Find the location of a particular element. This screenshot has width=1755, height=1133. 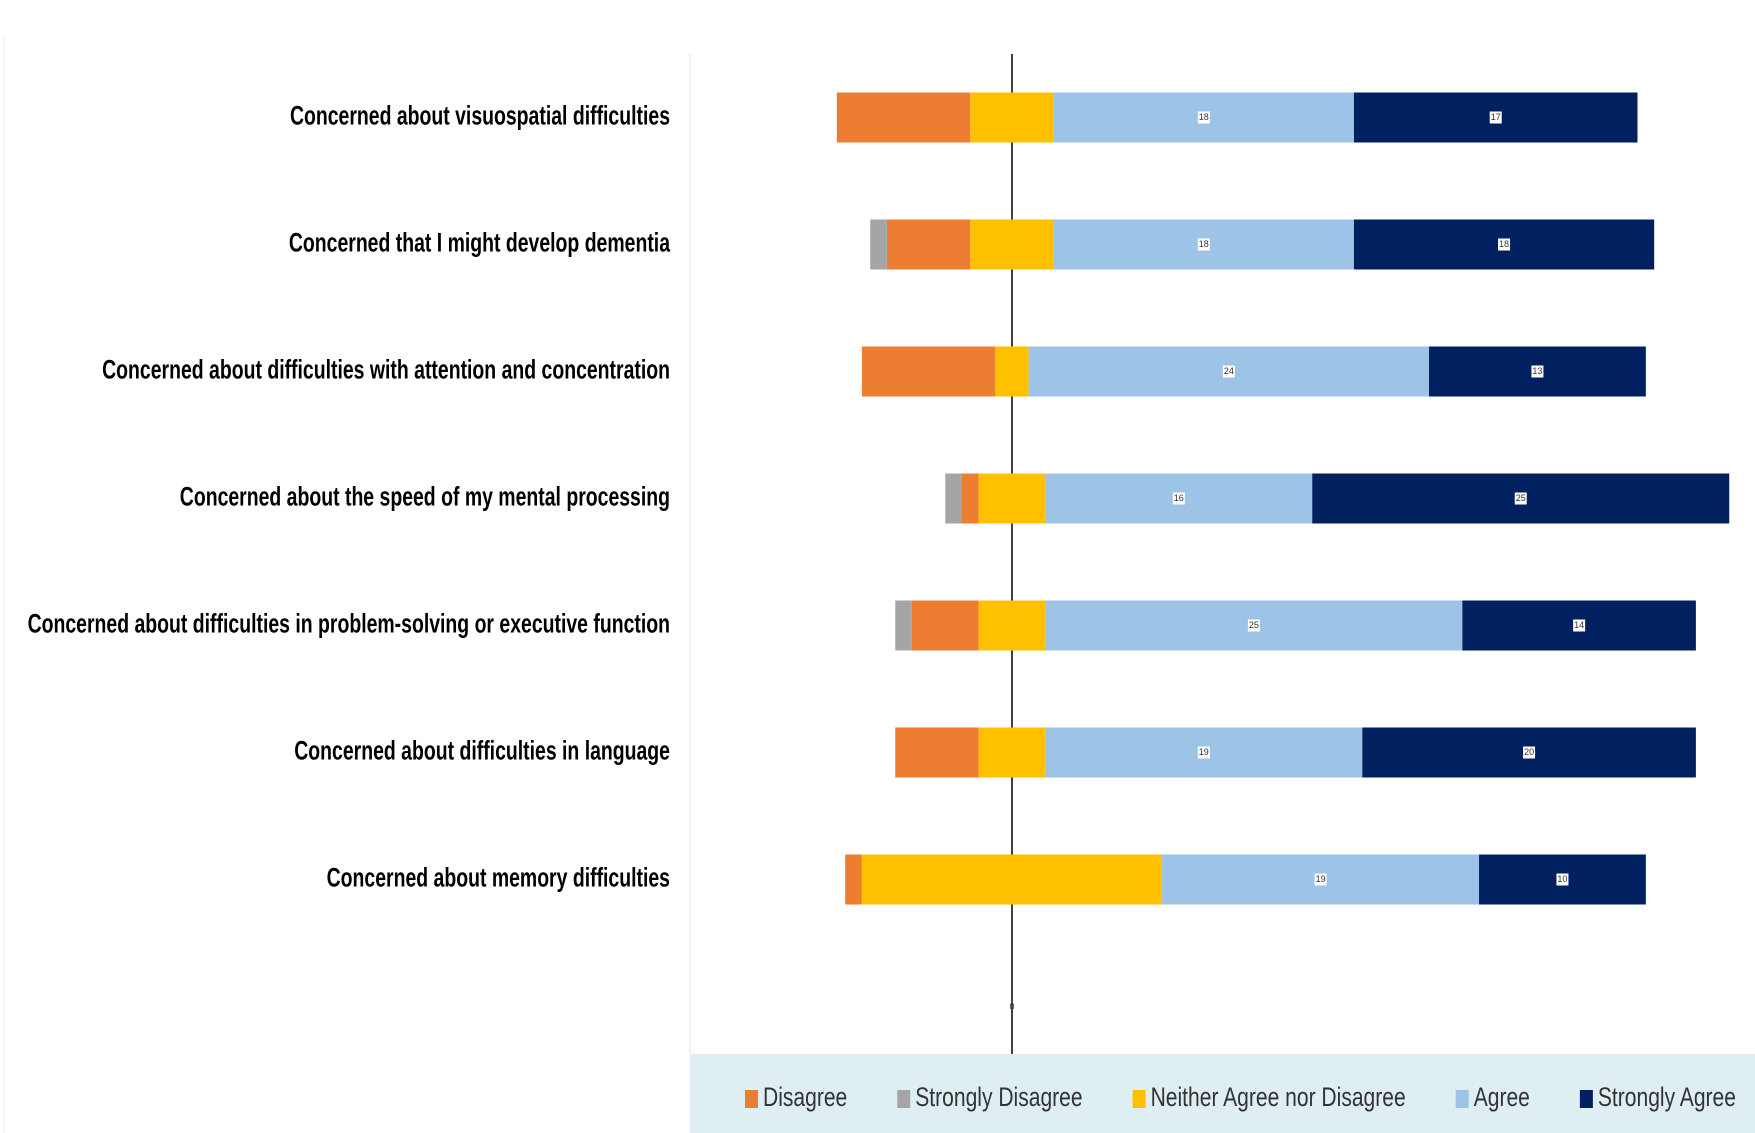

value-label: 10 is located at coordinates (1562, 879).